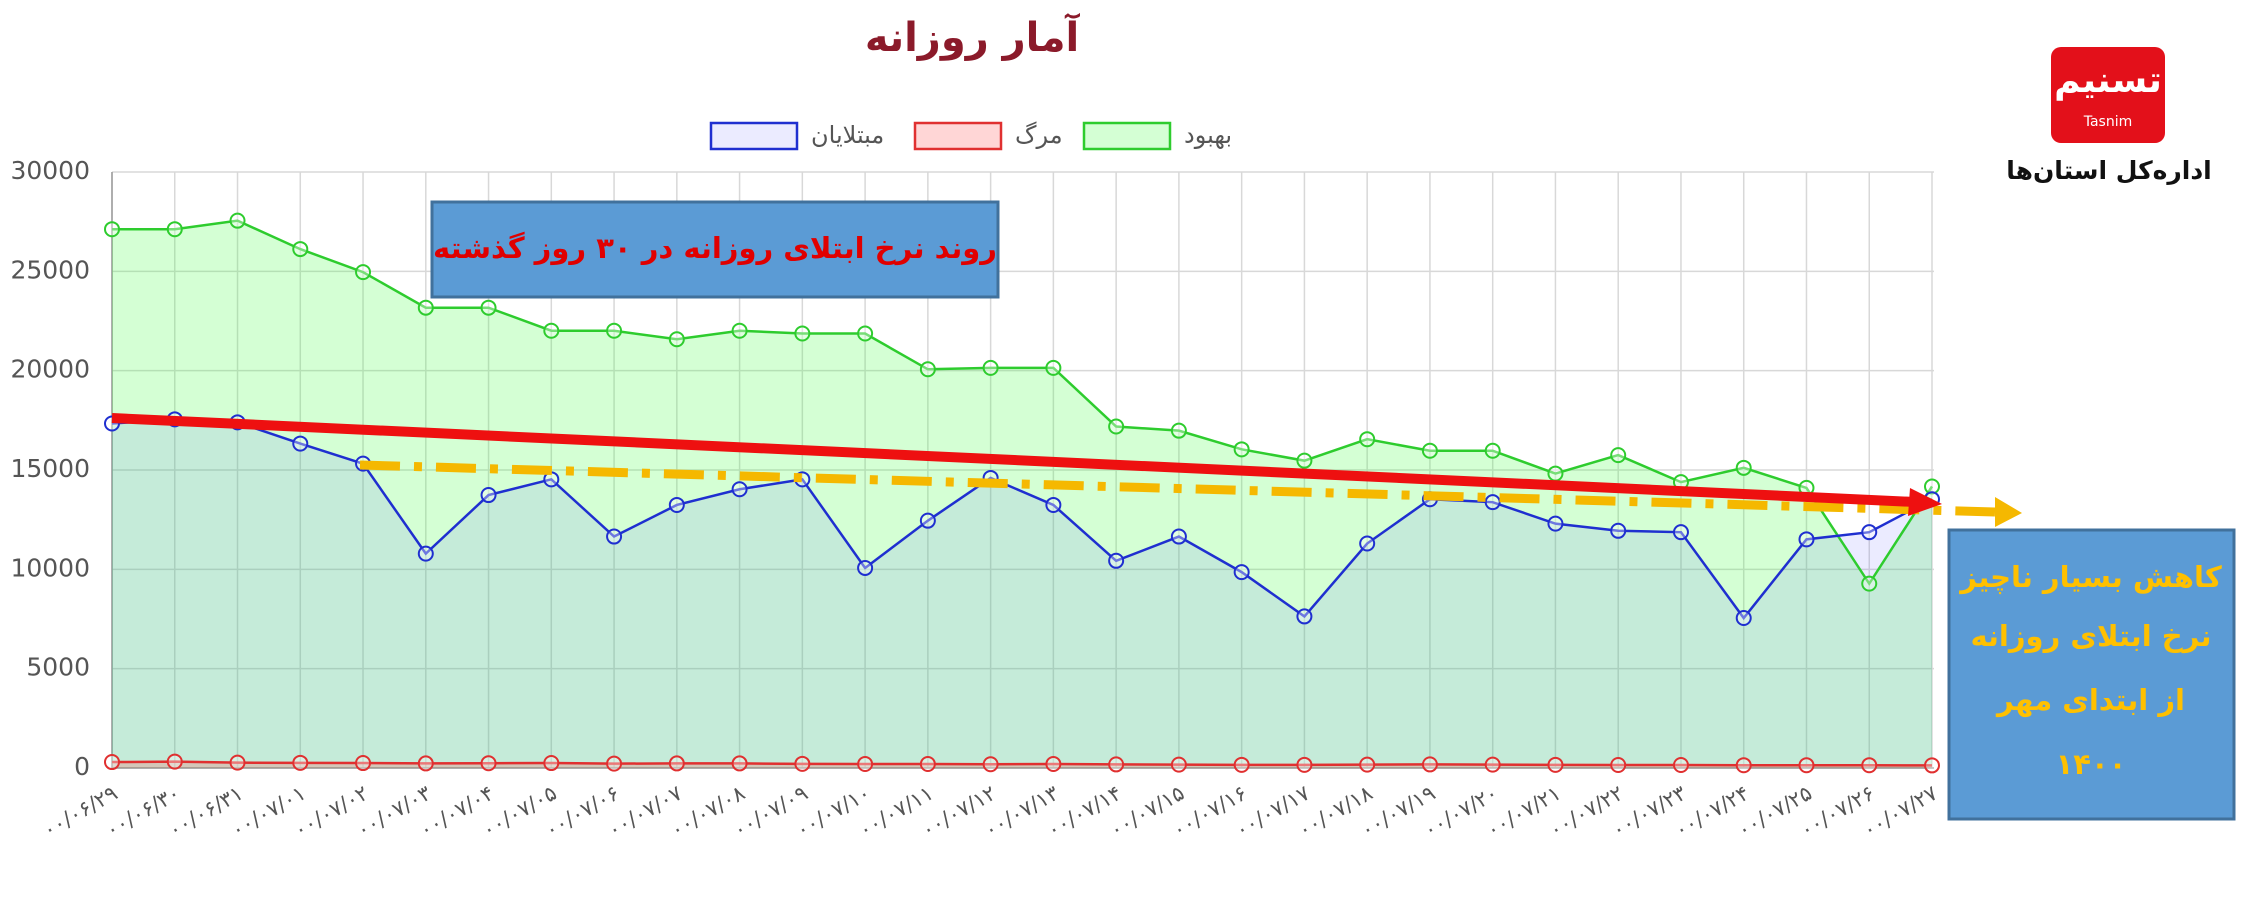 Image resolution: width=2242 pixels, height=904 pixels. Describe the element at coordinates (50, 468) in the screenshot. I see `y-tick-label: 15000` at that location.